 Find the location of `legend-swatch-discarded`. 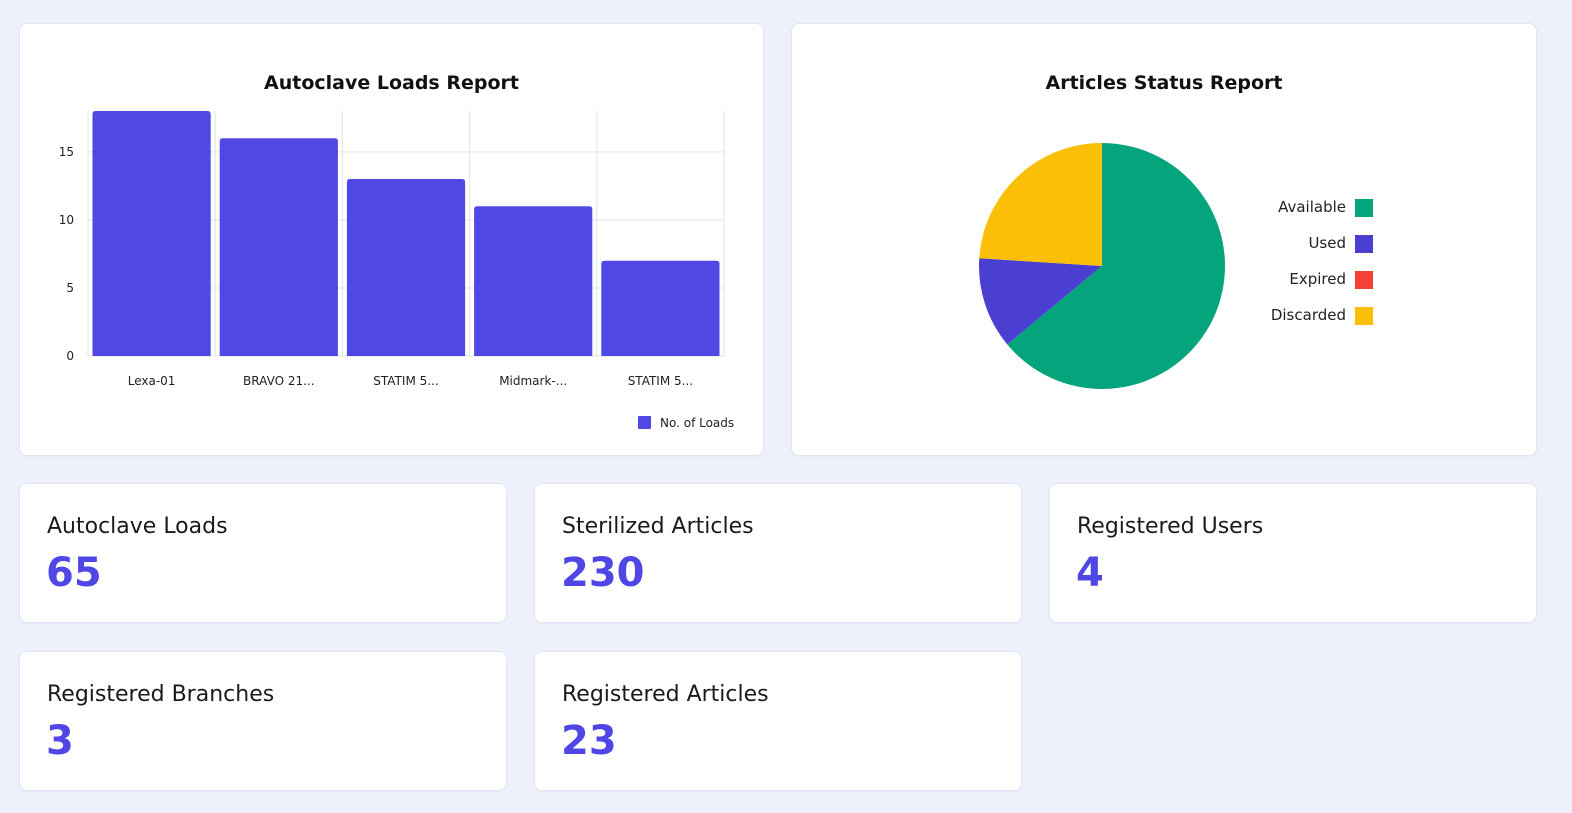

legend-swatch-discarded is located at coordinates (1364, 316).